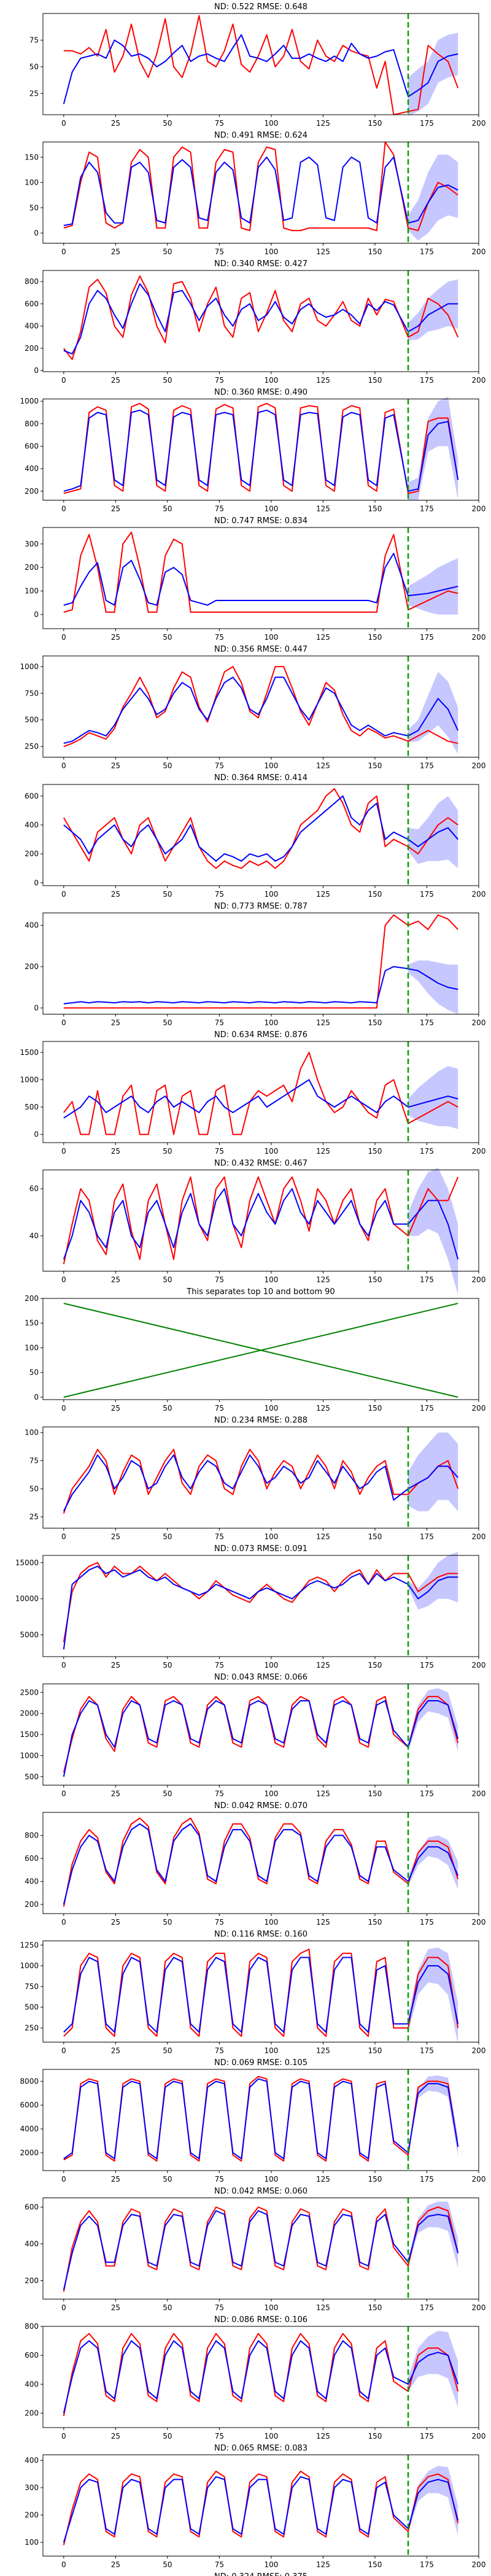 The width and height of the screenshot is (491, 2576). Describe the element at coordinates (32, 1432) in the screenshot. I see `y-tick-label: 100` at that location.